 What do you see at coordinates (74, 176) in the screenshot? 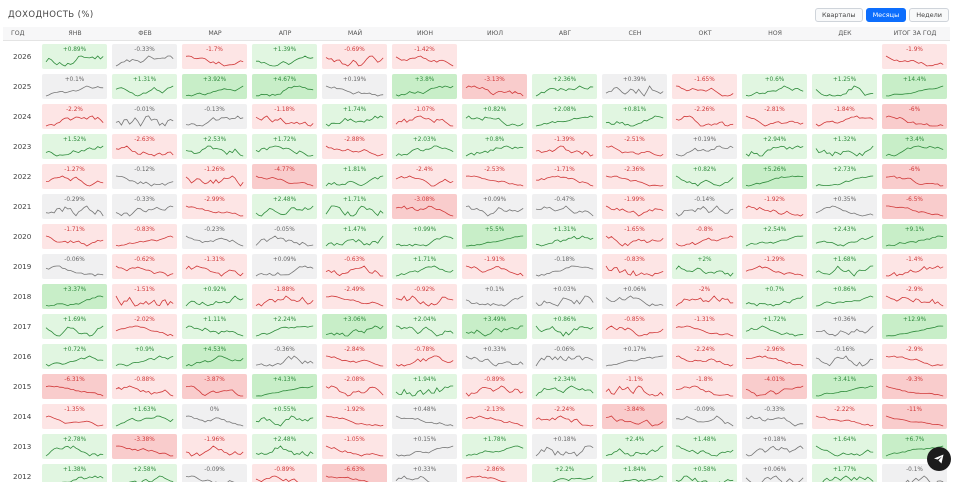
I see `return-cell: -1.27%` at bounding box center [74, 176].